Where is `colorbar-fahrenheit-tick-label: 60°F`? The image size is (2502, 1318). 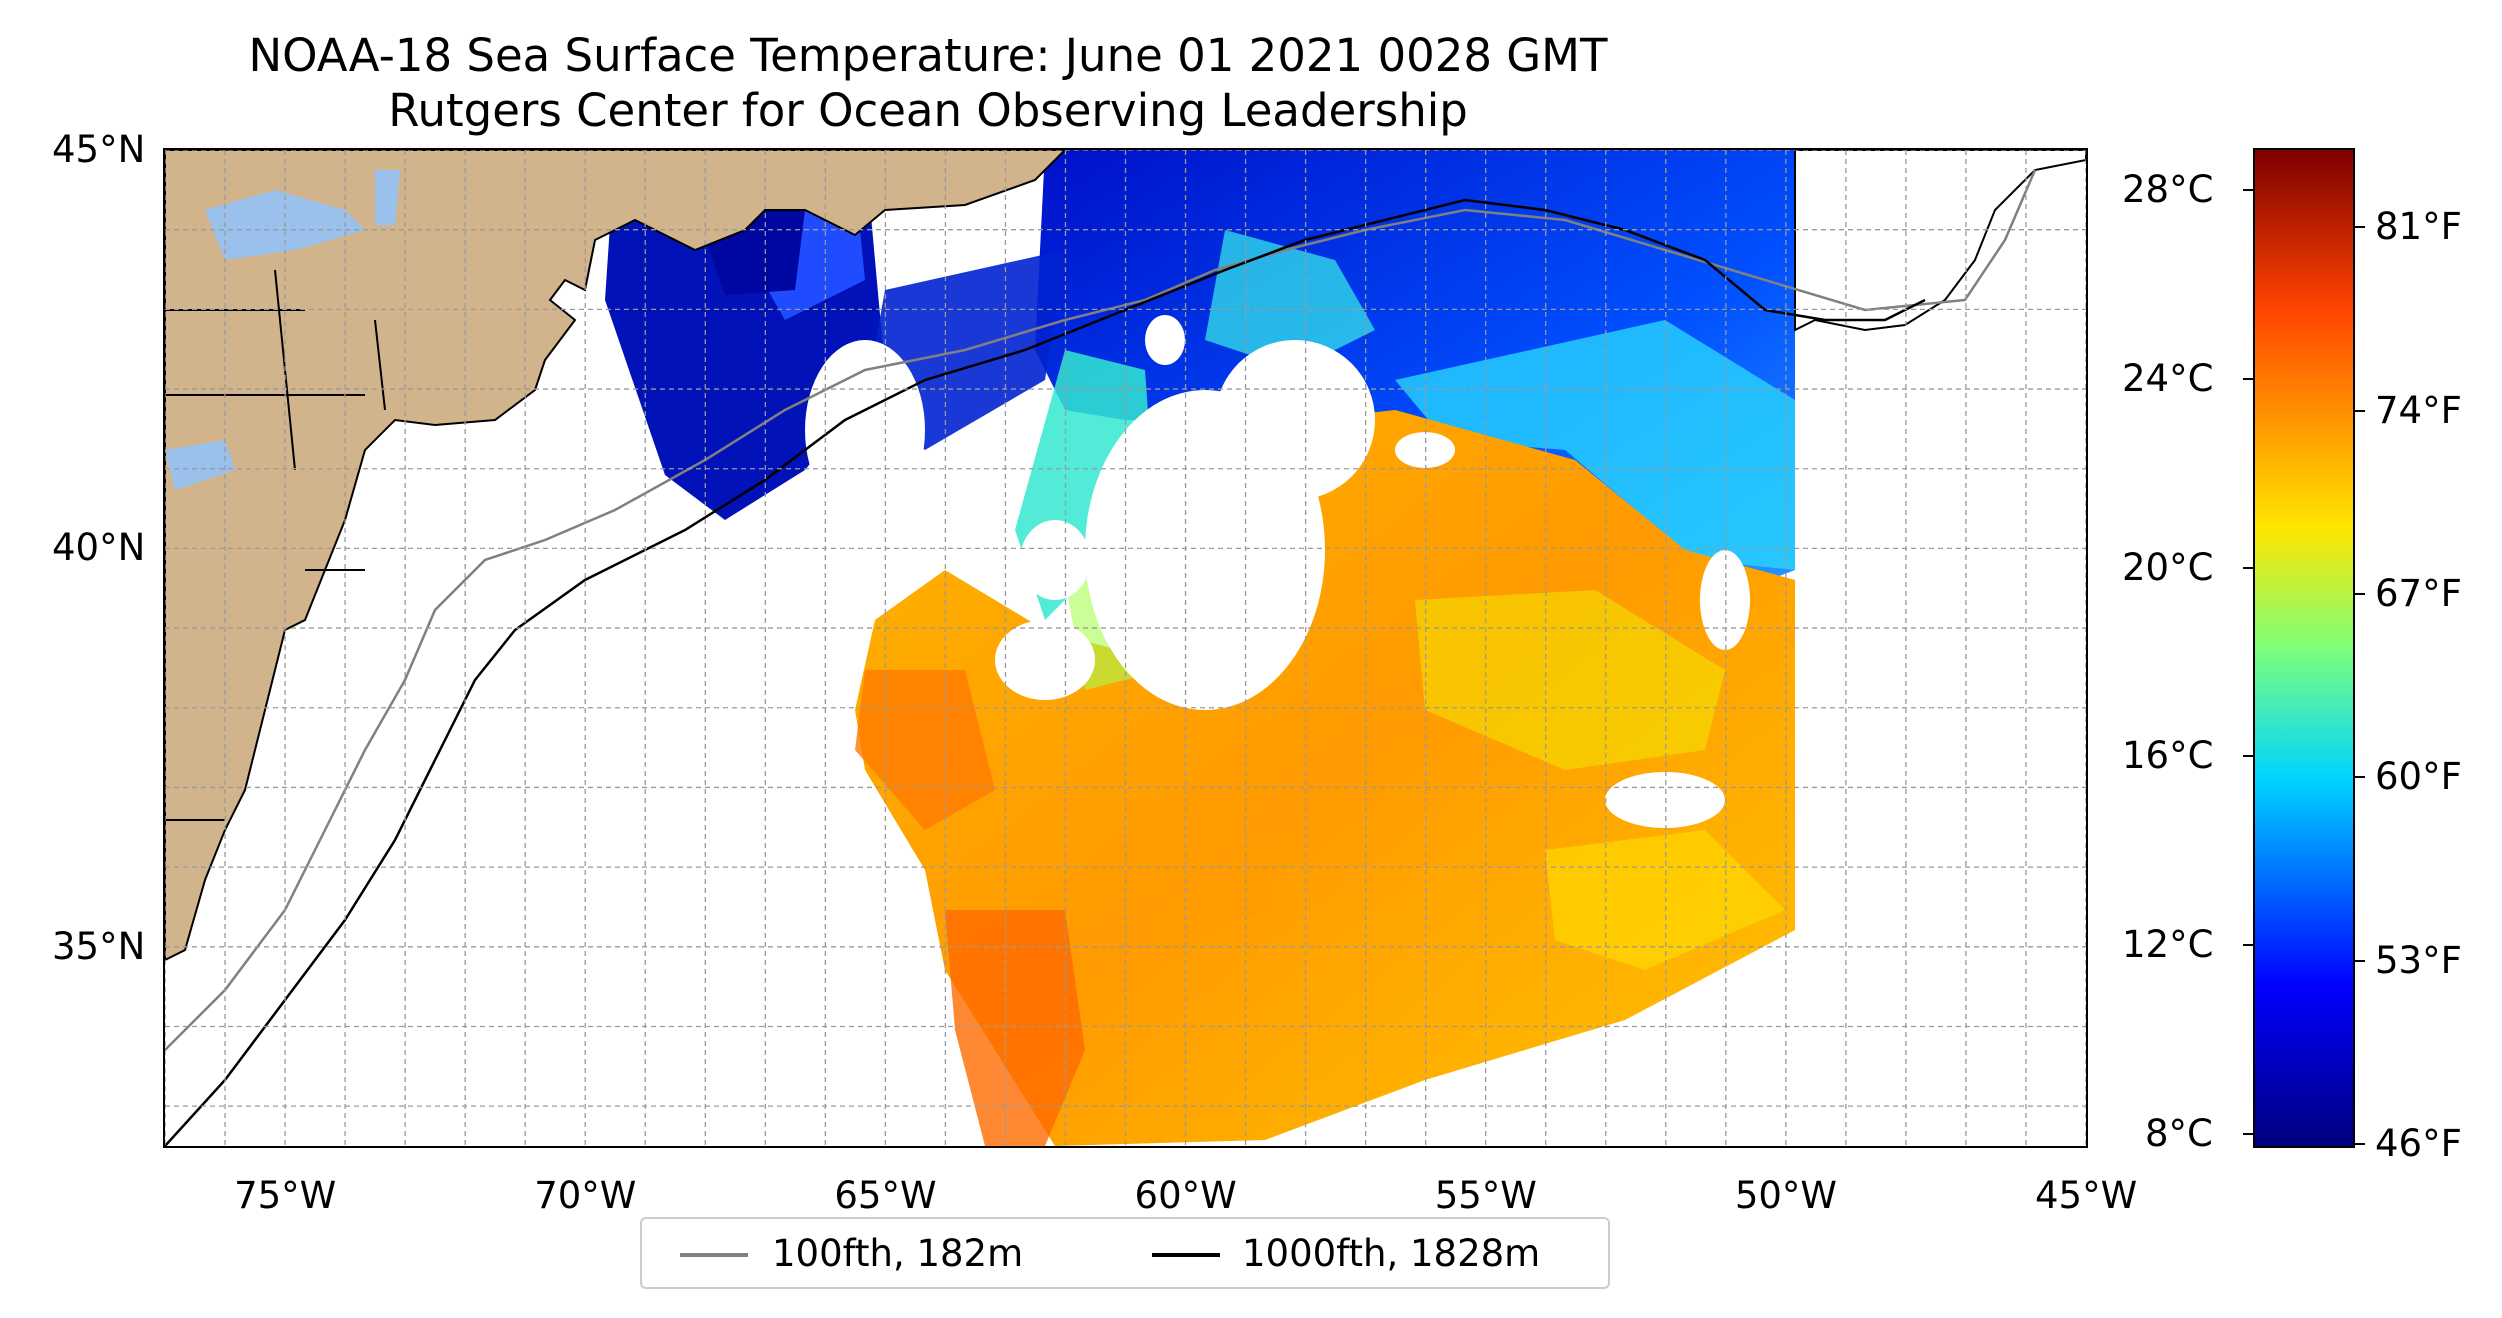 colorbar-fahrenheit-tick-label: 60°F is located at coordinates (2418, 777).